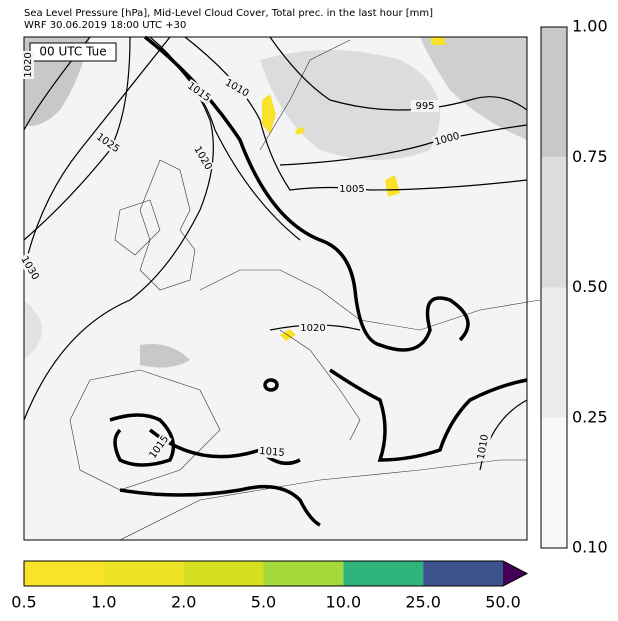  I want to click on colorbar-tick-label: 5.0, so click(263, 602).